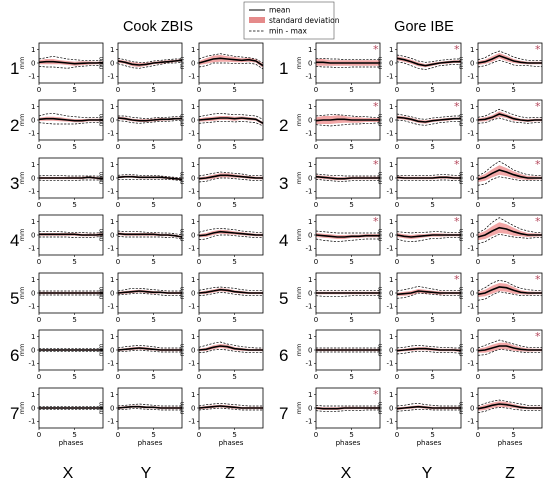 This screenshot has width=550, height=486. I want to click on row-label-gore-5: 5, so click(283, 298).